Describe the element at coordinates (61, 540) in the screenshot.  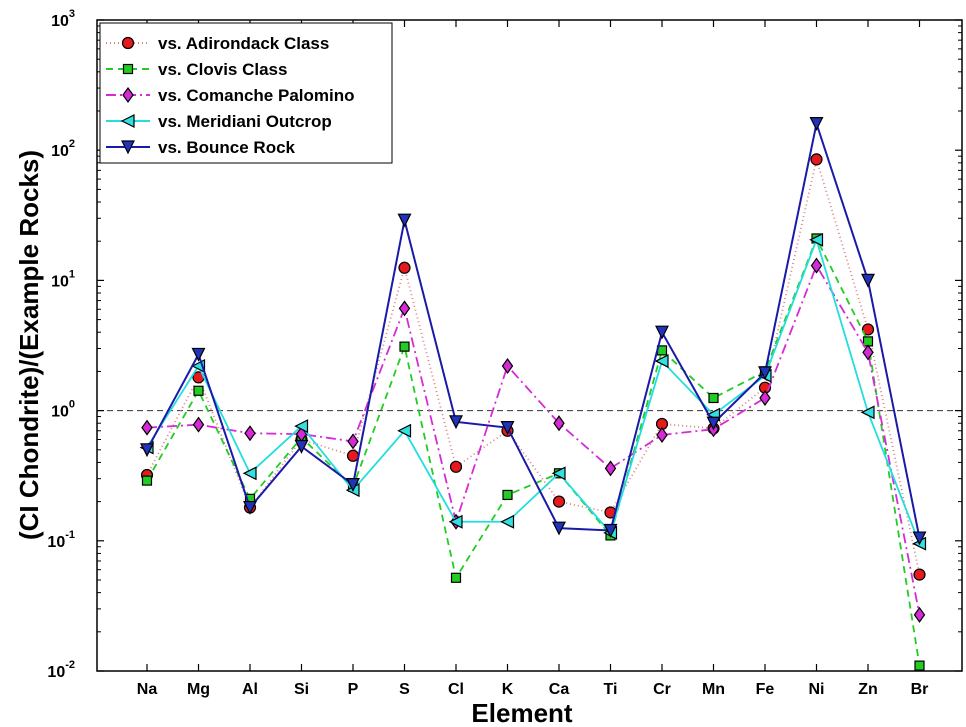
I see `y-tick-label: 10⁻¹` at that location.